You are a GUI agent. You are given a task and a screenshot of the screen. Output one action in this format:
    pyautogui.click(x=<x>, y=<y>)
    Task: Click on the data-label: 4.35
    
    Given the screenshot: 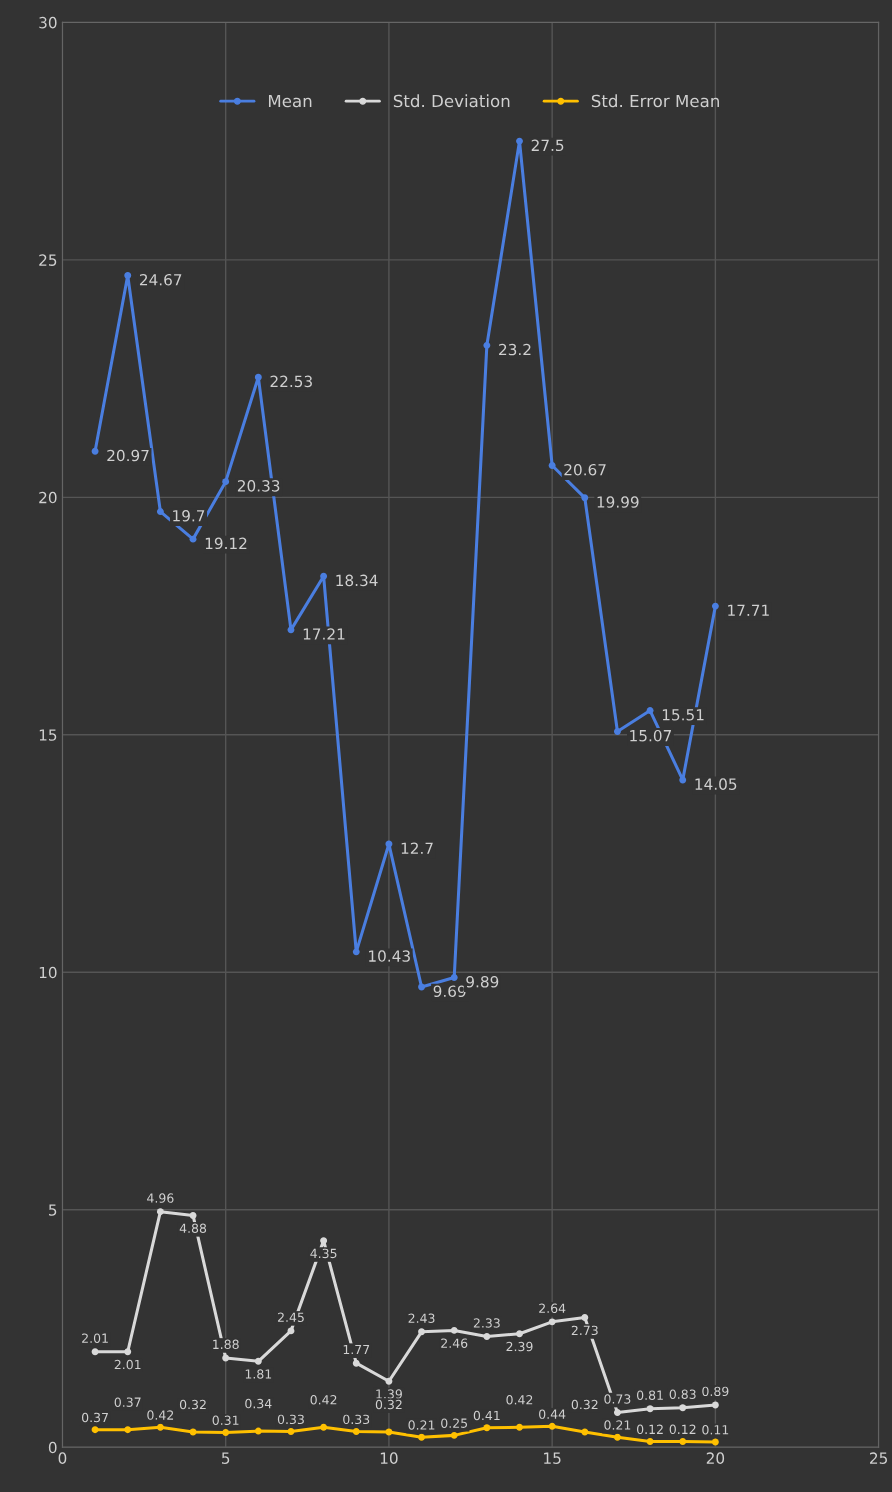 What is the action you would take?
    pyautogui.click(x=323, y=1253)
    